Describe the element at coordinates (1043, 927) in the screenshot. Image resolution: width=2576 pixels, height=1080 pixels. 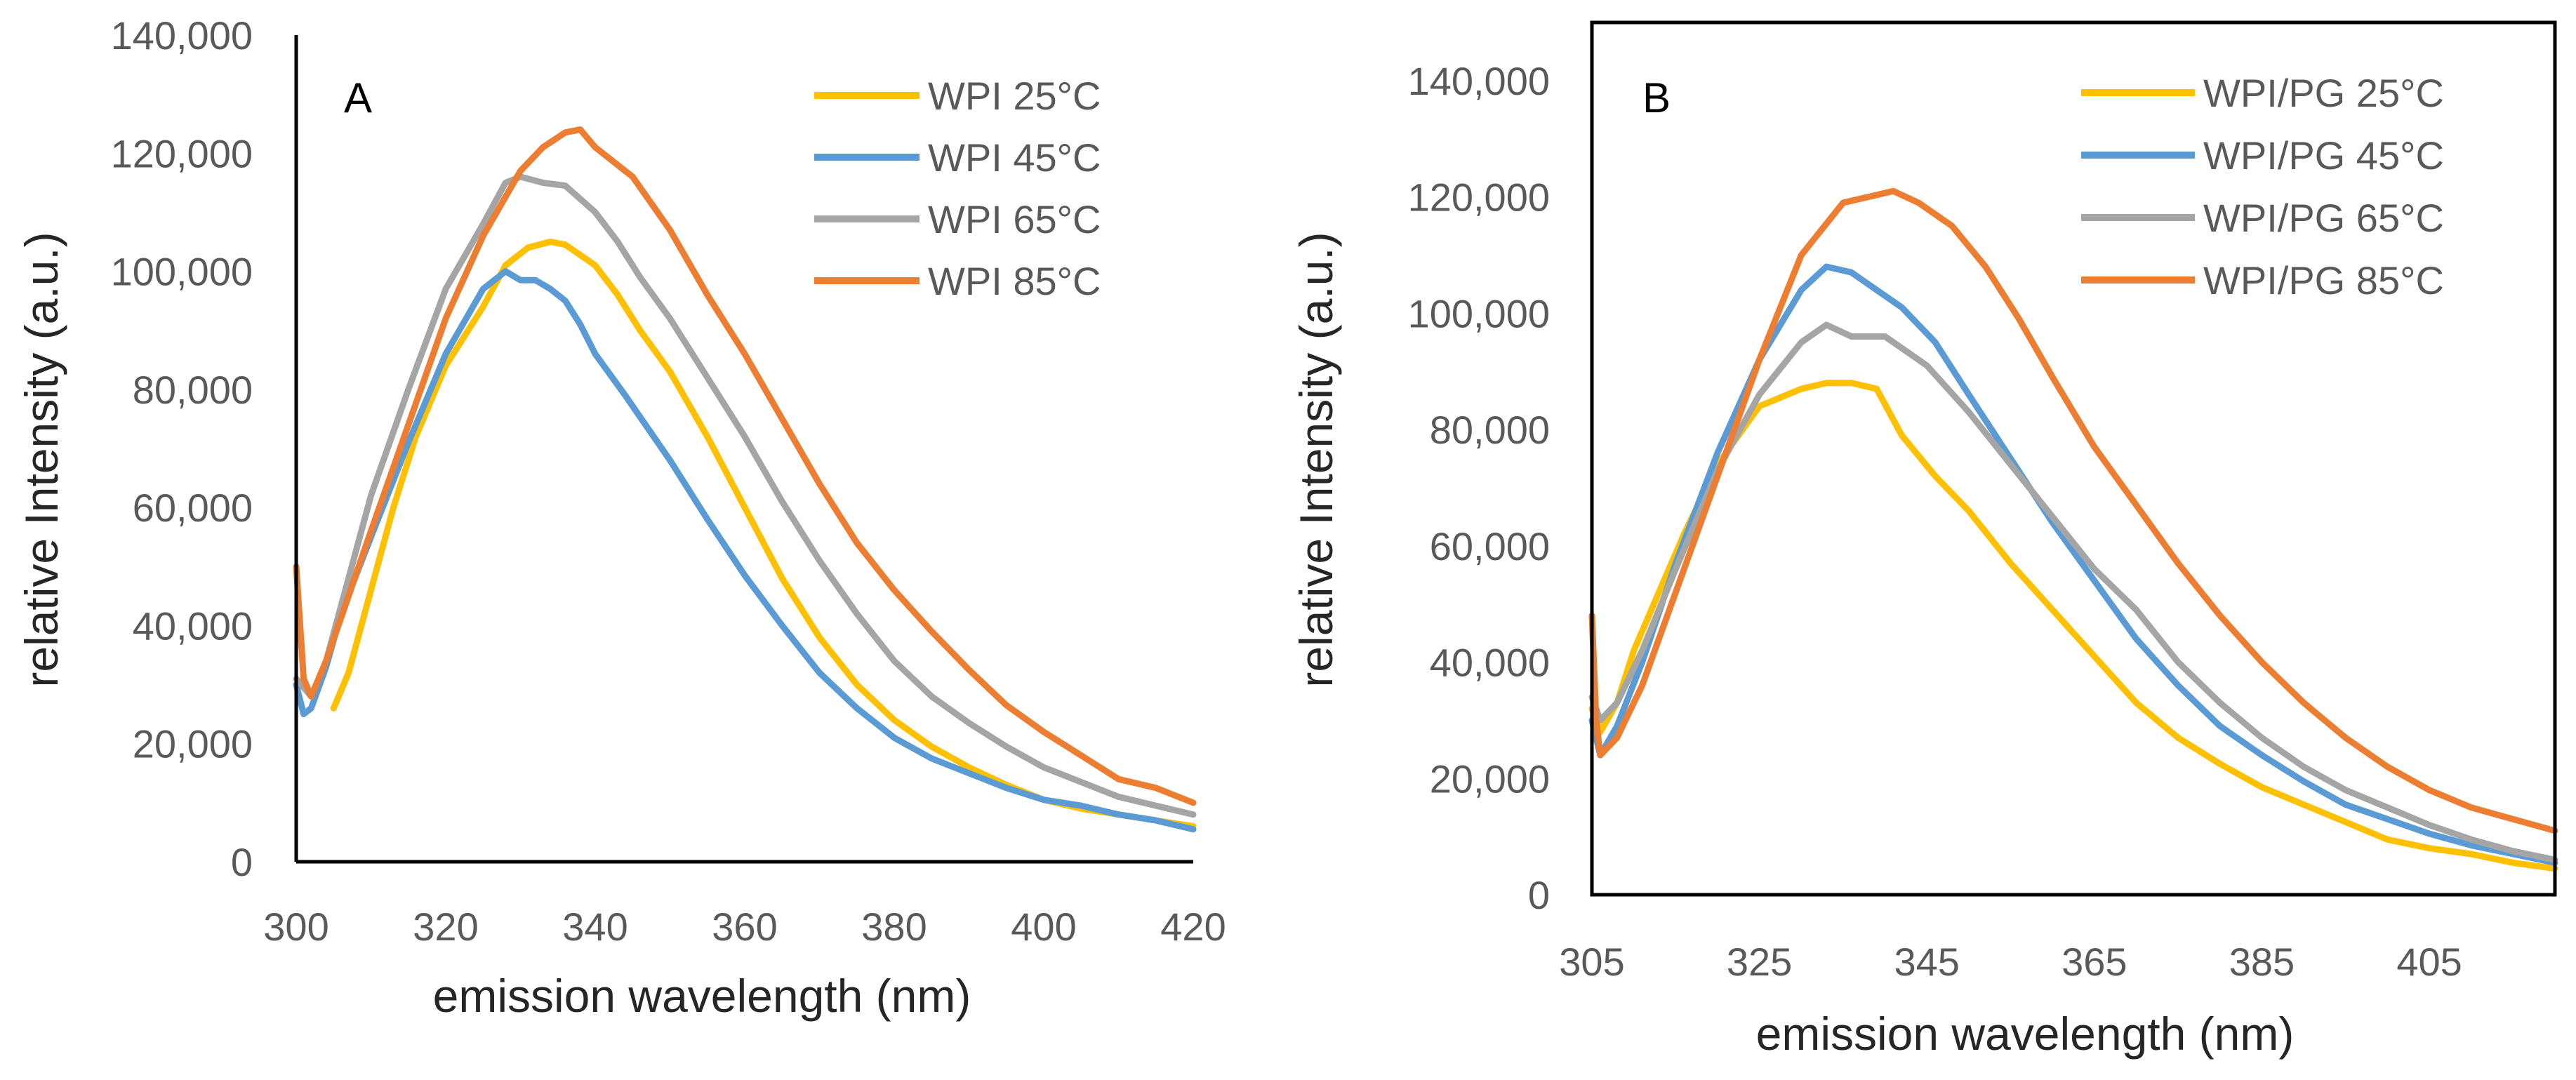
I see `panel-a-x-tick-label: 400` at that location.